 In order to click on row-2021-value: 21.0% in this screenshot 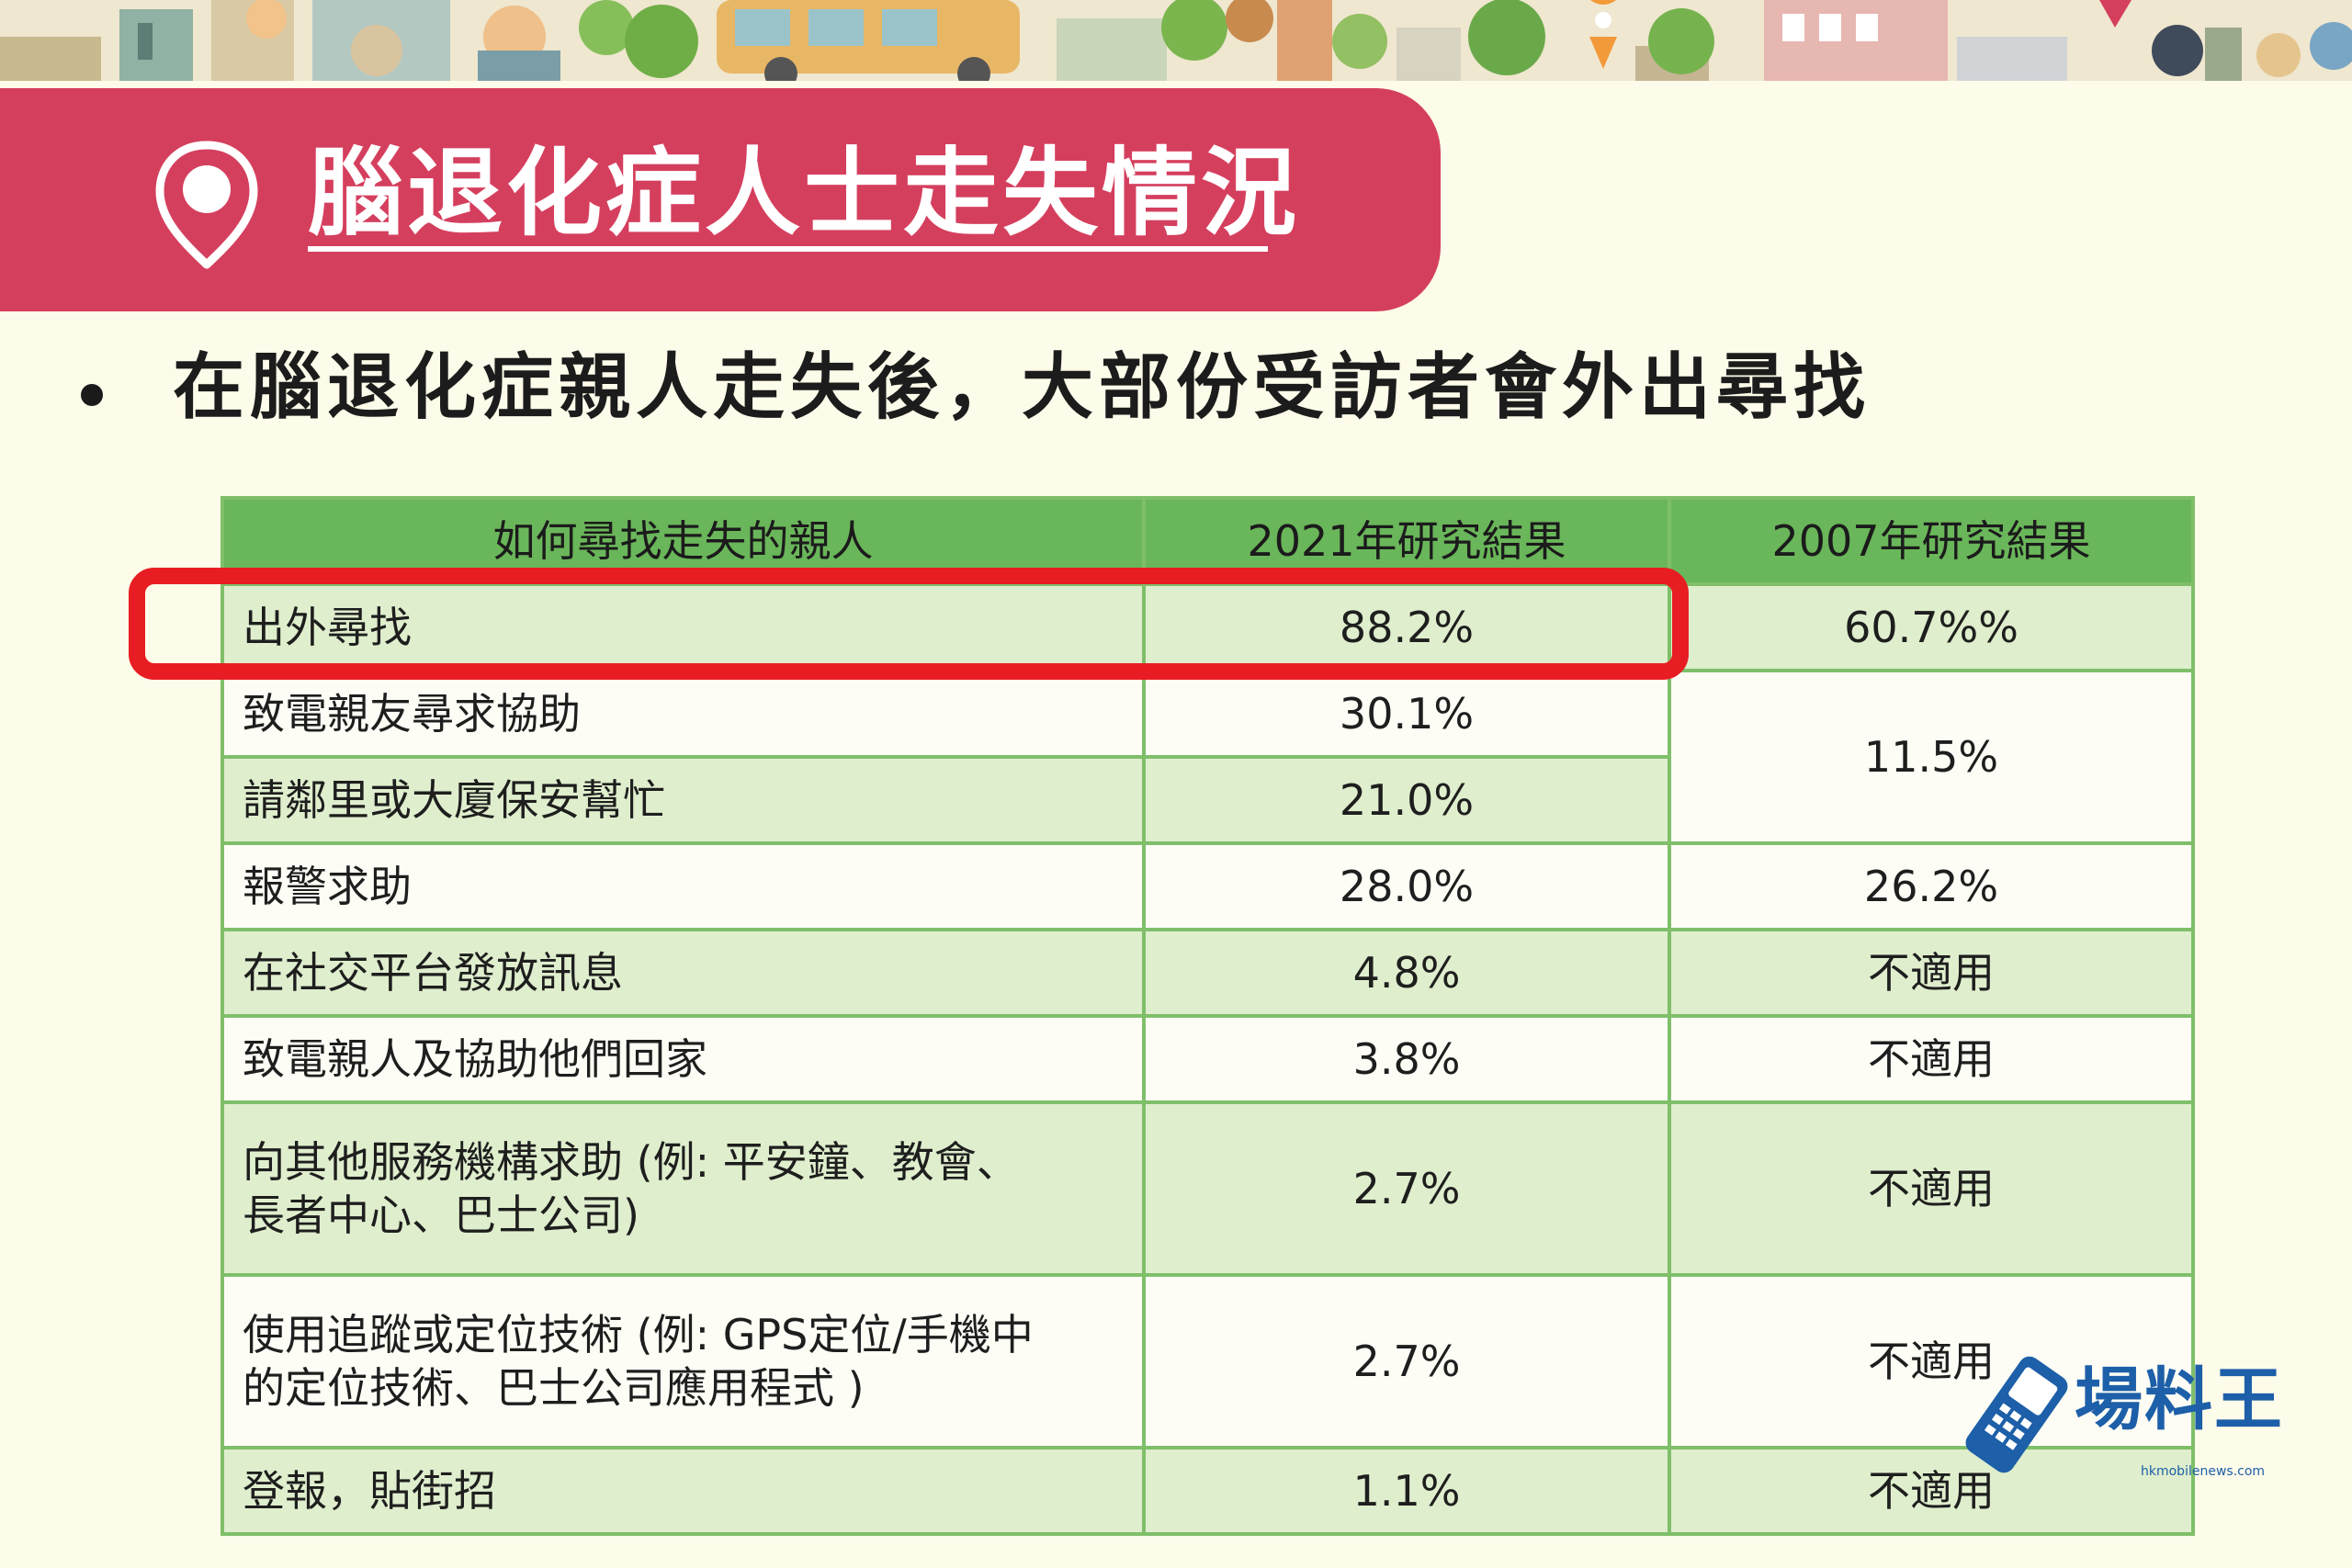, I will do `click(1406, 800)`.